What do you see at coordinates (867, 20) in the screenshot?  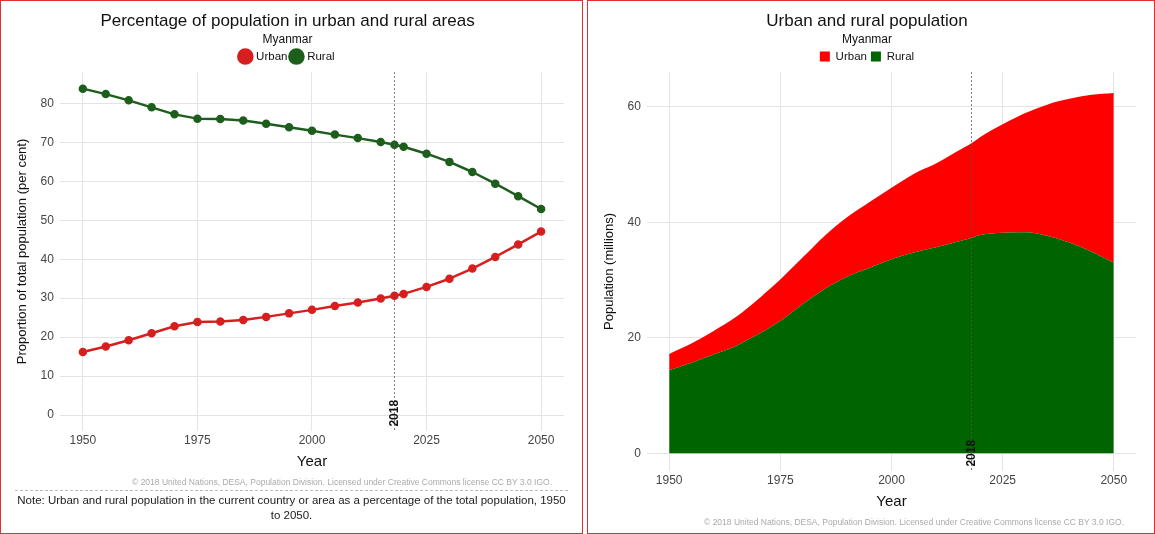 I see `chart-title: Urban and rural population` at bounding box center [867, 20].